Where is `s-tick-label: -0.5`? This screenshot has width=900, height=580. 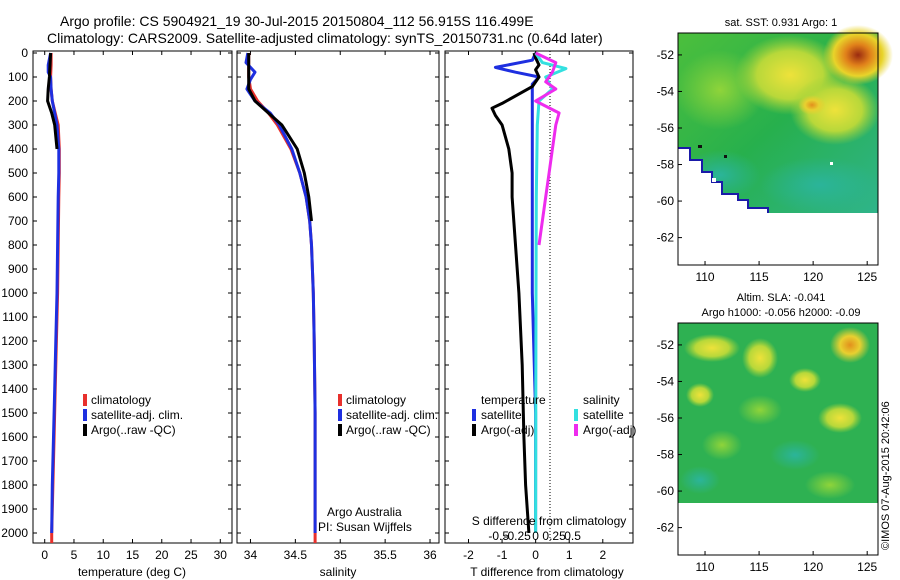 s-tick-label: -0.5 is located at coordinates (498, 536).